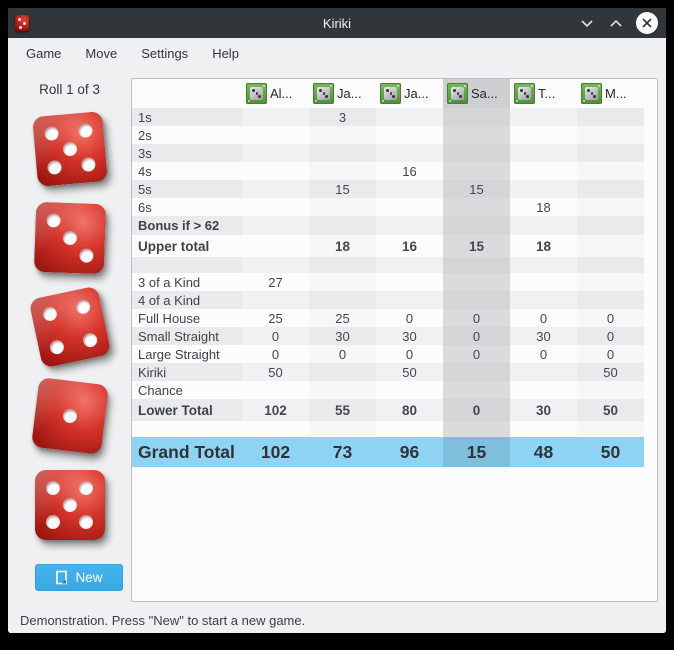  I want to click on score-cell: 27, so click(275, 282).